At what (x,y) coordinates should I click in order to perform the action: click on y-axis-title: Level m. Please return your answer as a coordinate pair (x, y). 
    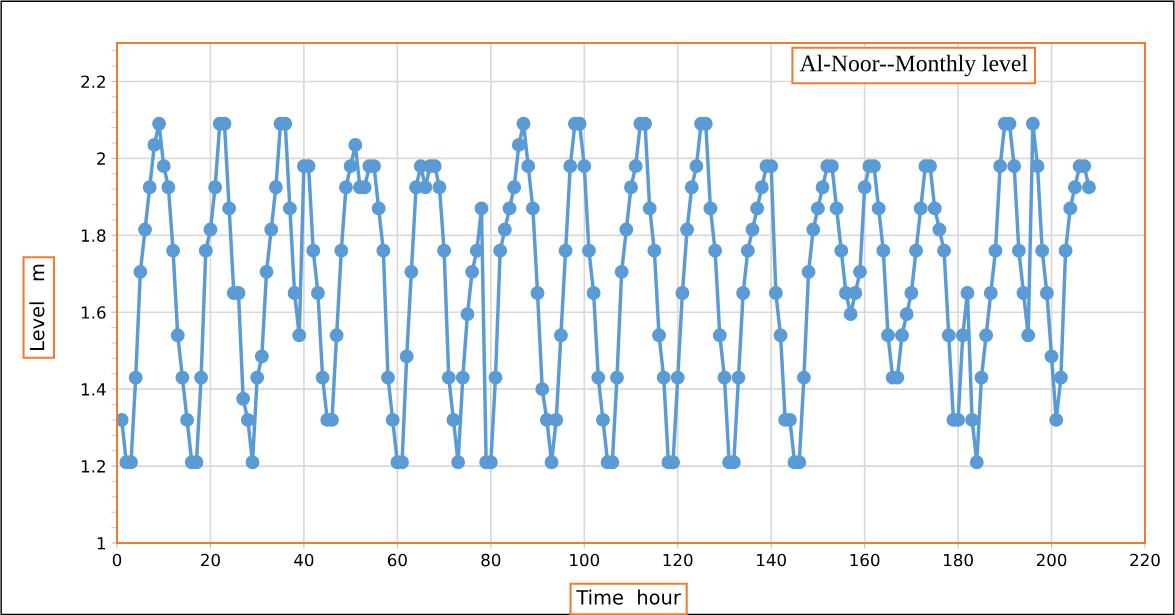
    Looking at the image, I should click on (37, 307).